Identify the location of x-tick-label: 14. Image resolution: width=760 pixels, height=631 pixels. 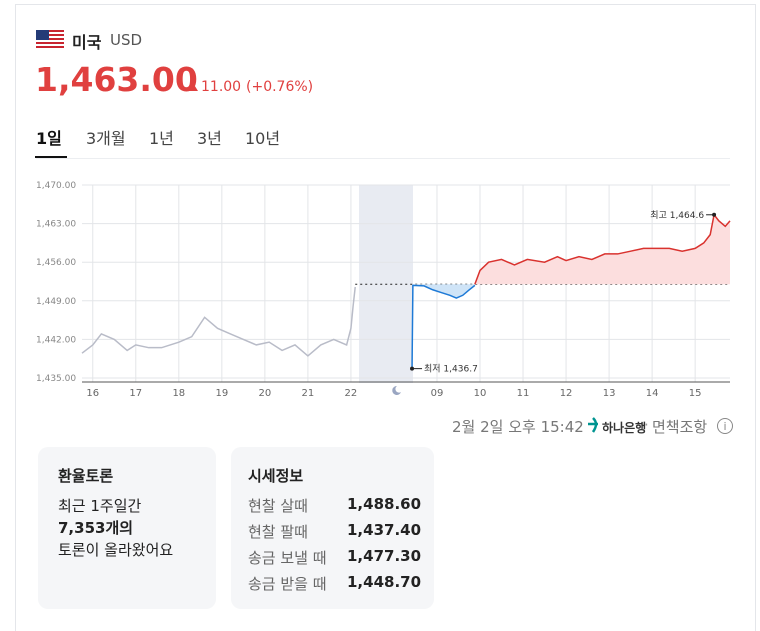
(652, 393).